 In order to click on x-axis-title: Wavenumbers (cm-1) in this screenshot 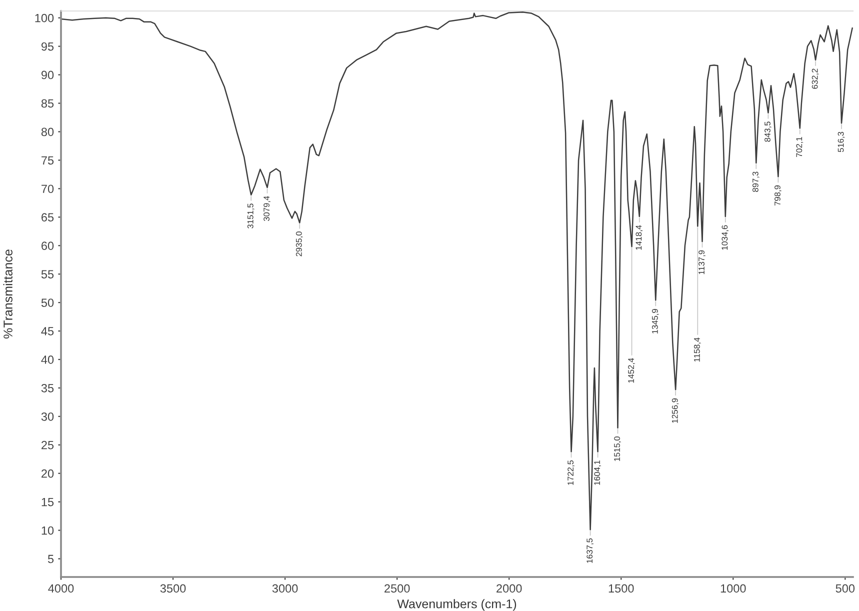, I will do `click(456, 605)`.